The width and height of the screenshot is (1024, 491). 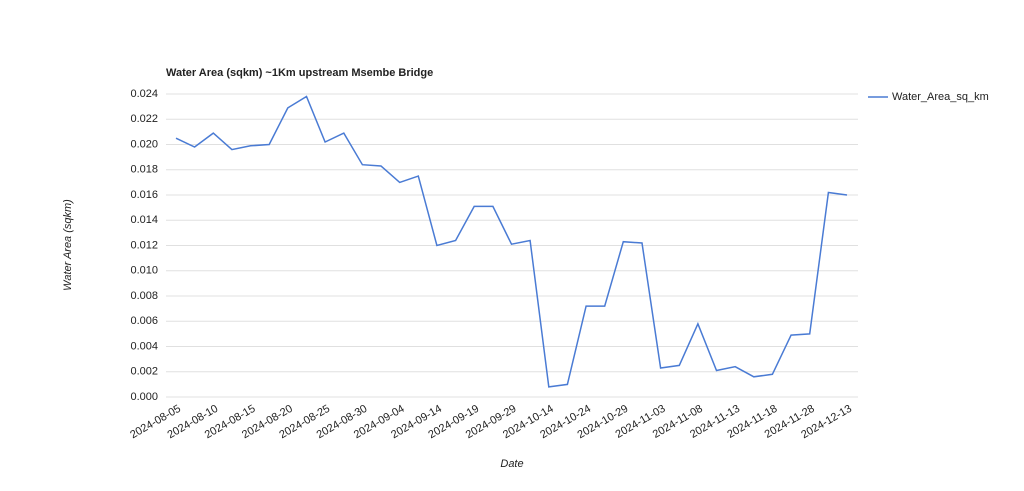 What do you see at coordinates (144, 94) in the screenshot?
I see `y-tick-label: 0.024` at bounding box center [144, 94].